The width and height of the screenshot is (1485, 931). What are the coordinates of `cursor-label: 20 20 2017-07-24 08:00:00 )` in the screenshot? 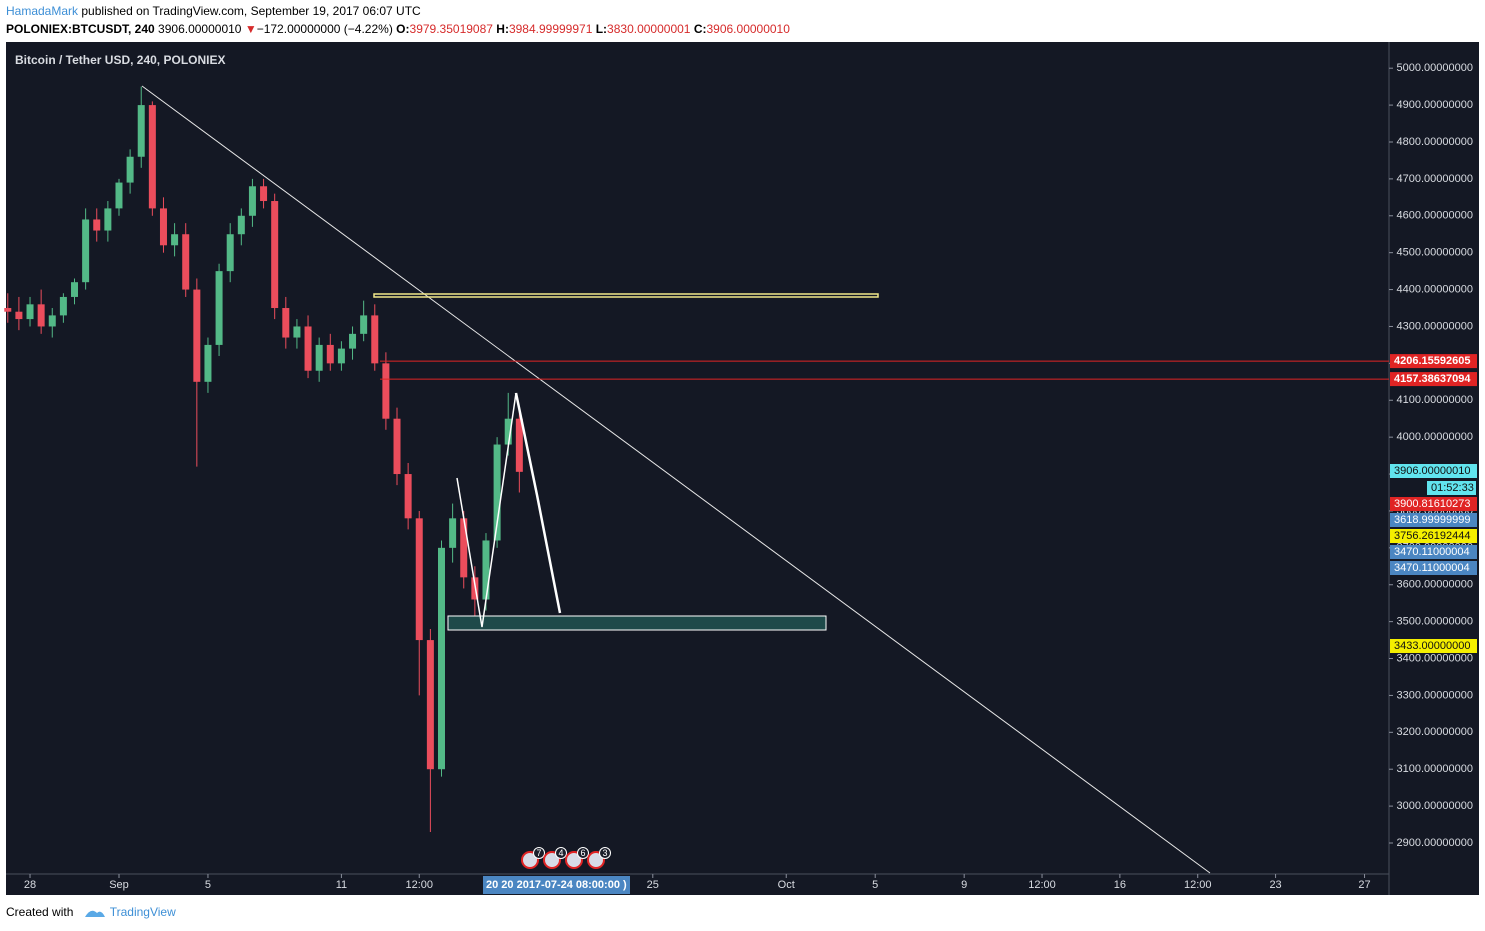 It's located at (556, 885).